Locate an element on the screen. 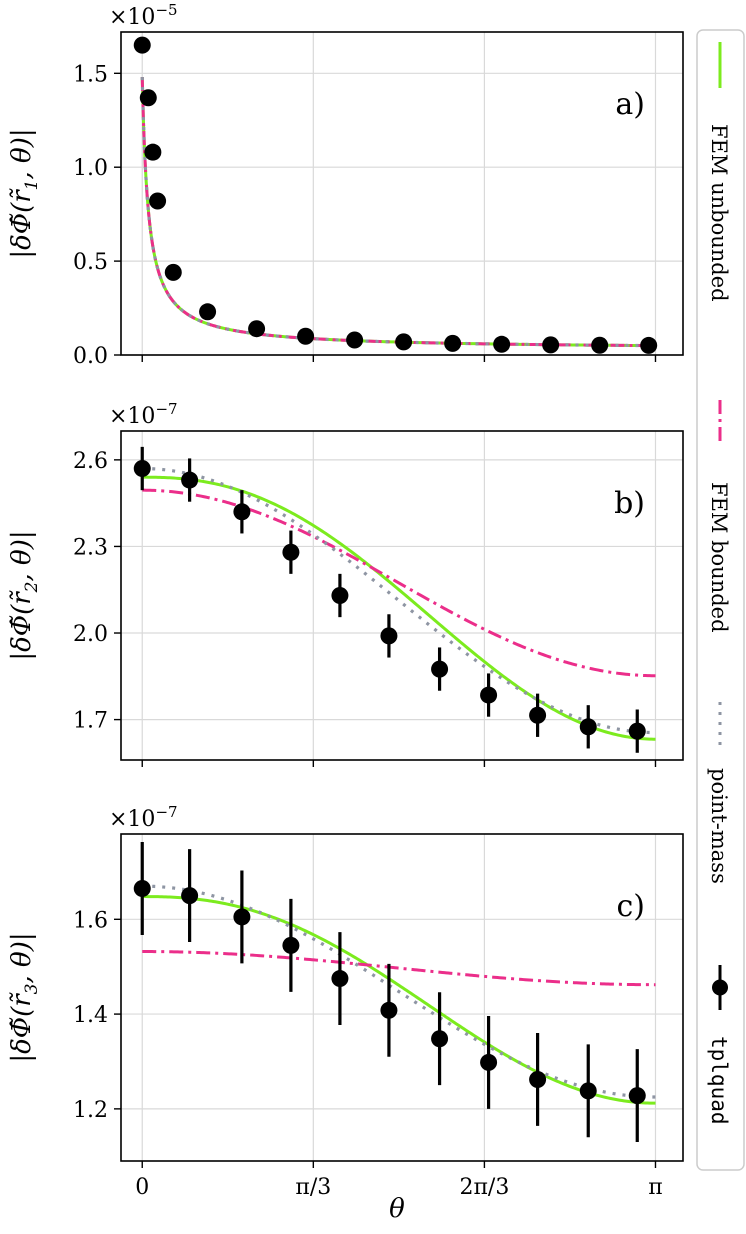  y-tick-label: 2.0 is located at coordinates (90, 634).